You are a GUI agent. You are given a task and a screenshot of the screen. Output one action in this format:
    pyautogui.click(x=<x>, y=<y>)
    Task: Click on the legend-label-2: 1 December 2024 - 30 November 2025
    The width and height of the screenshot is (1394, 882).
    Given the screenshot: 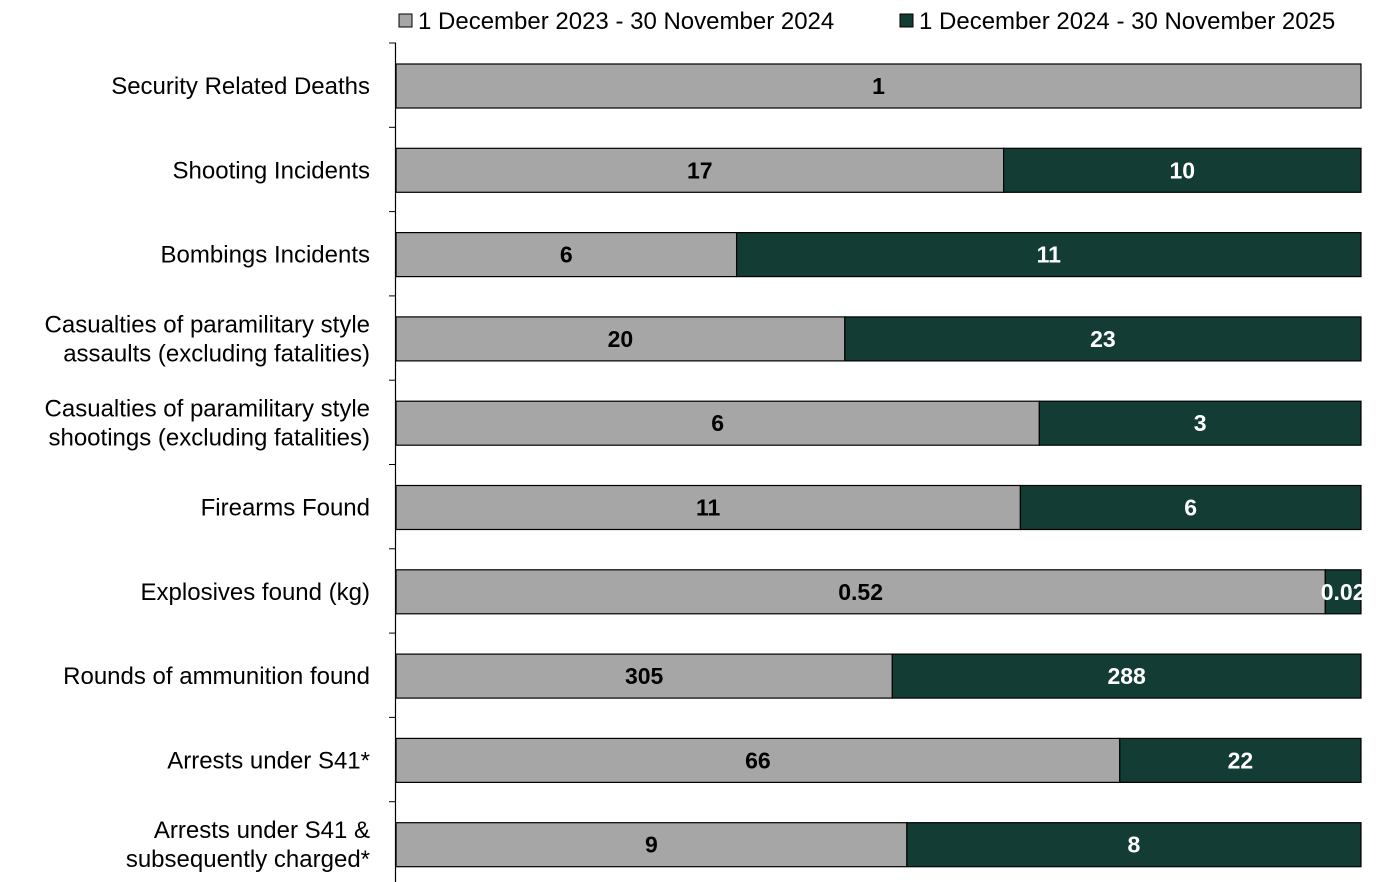 What is the action you would take?
    pyautogui.click(x=1127, y=21)
    